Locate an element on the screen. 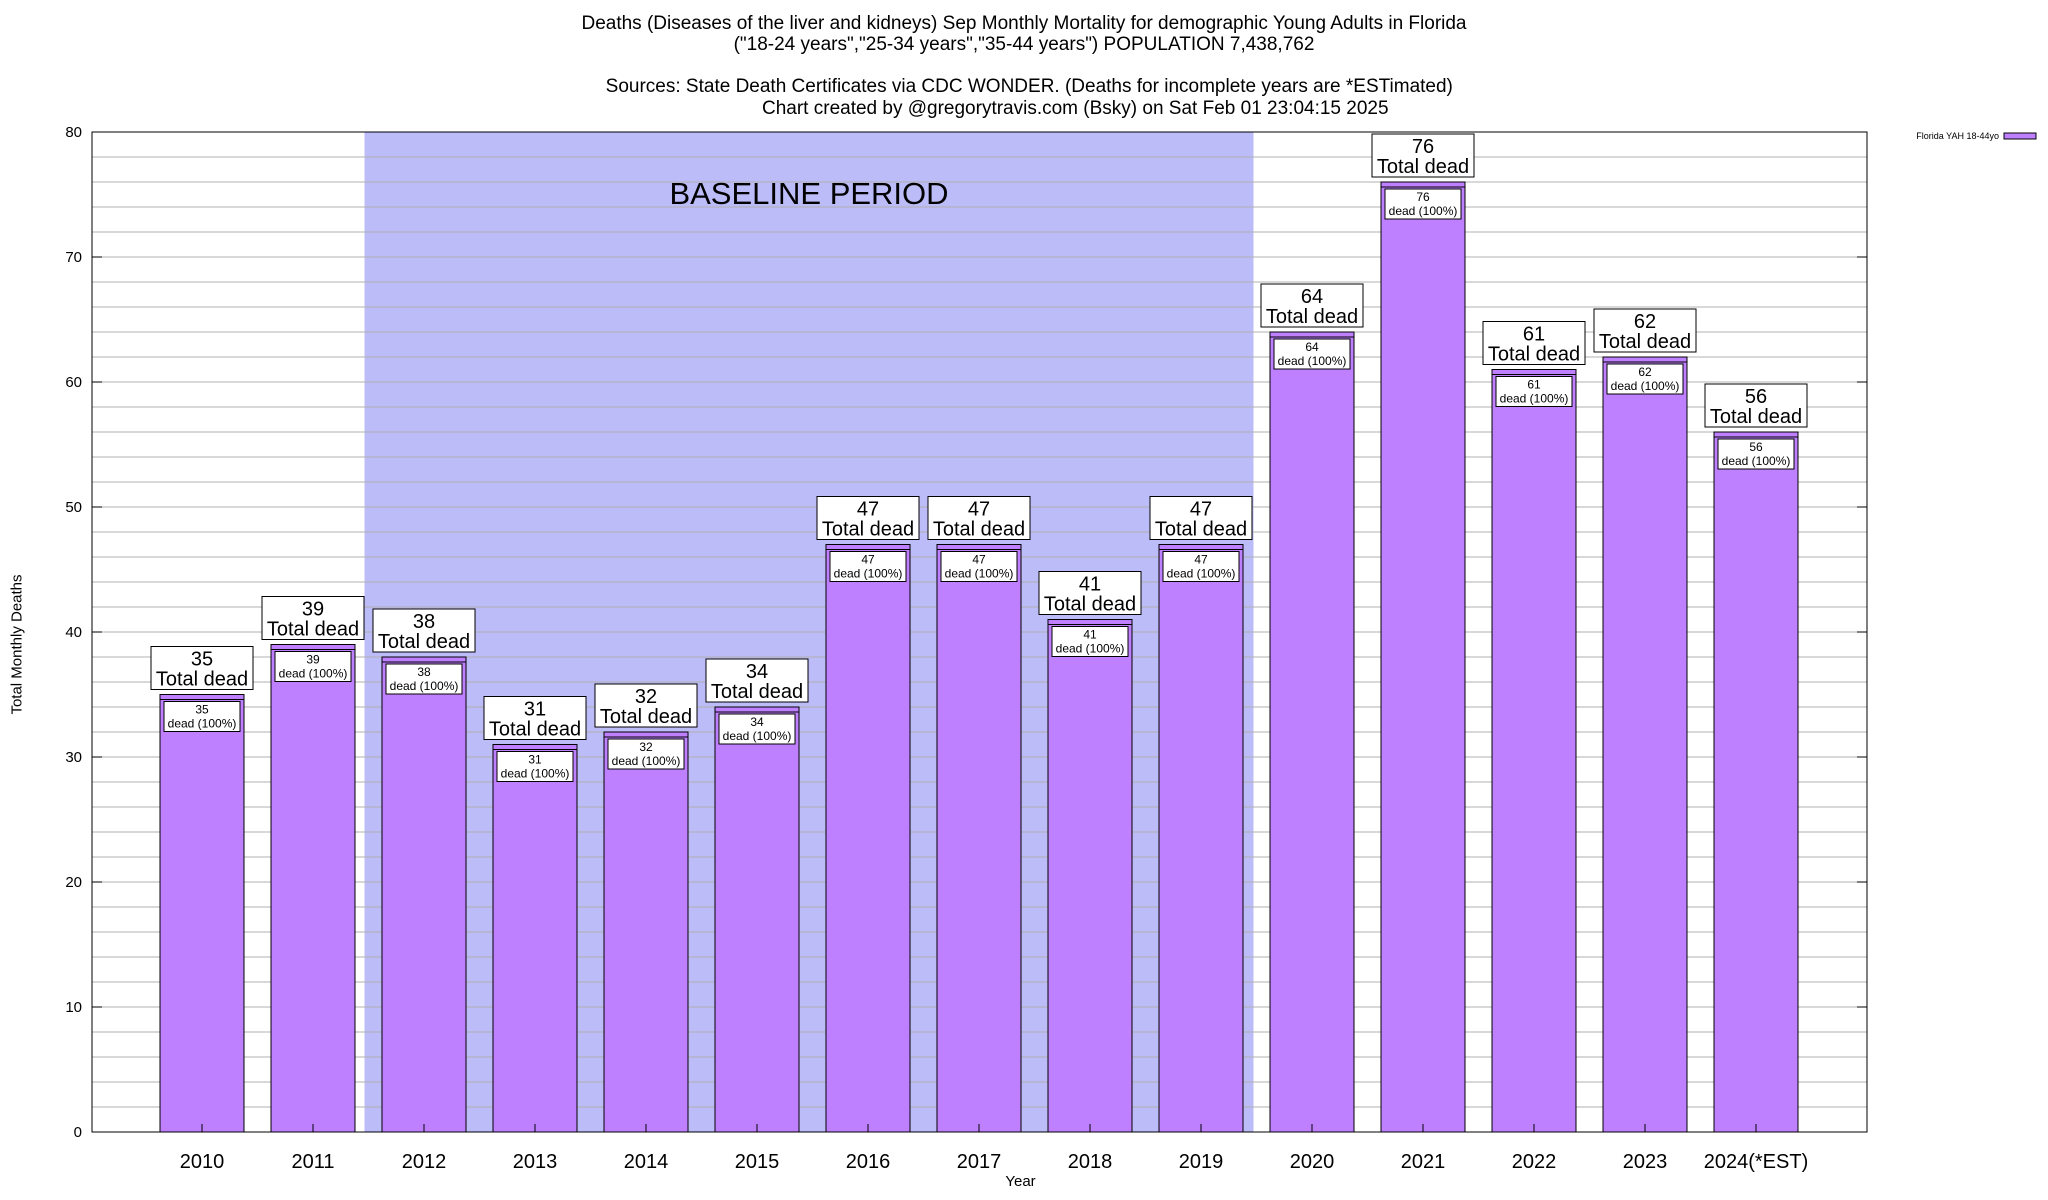 Image resolution: width=2048 pixels, height=1200 pixels. bar-inner-value: 35 is located at coordinates (202, 710).